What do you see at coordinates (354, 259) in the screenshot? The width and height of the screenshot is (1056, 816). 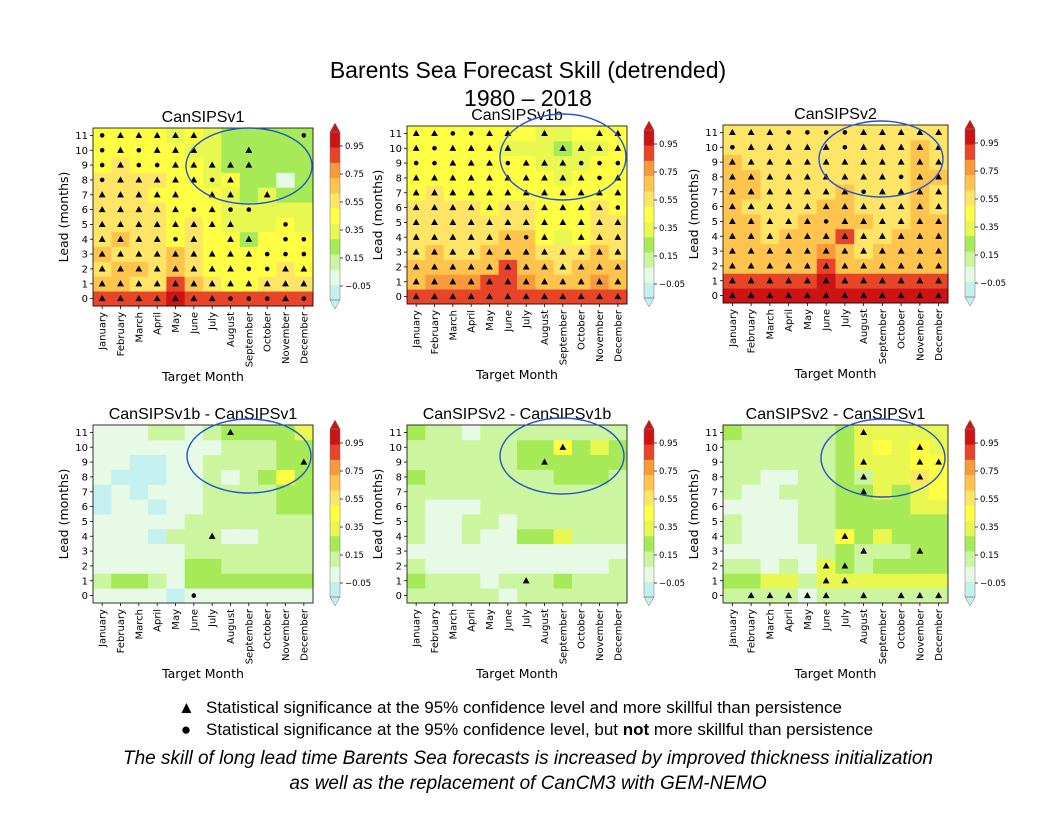 I see `colorbar-tick-label: 0.15` at bounding box center [354, 259].